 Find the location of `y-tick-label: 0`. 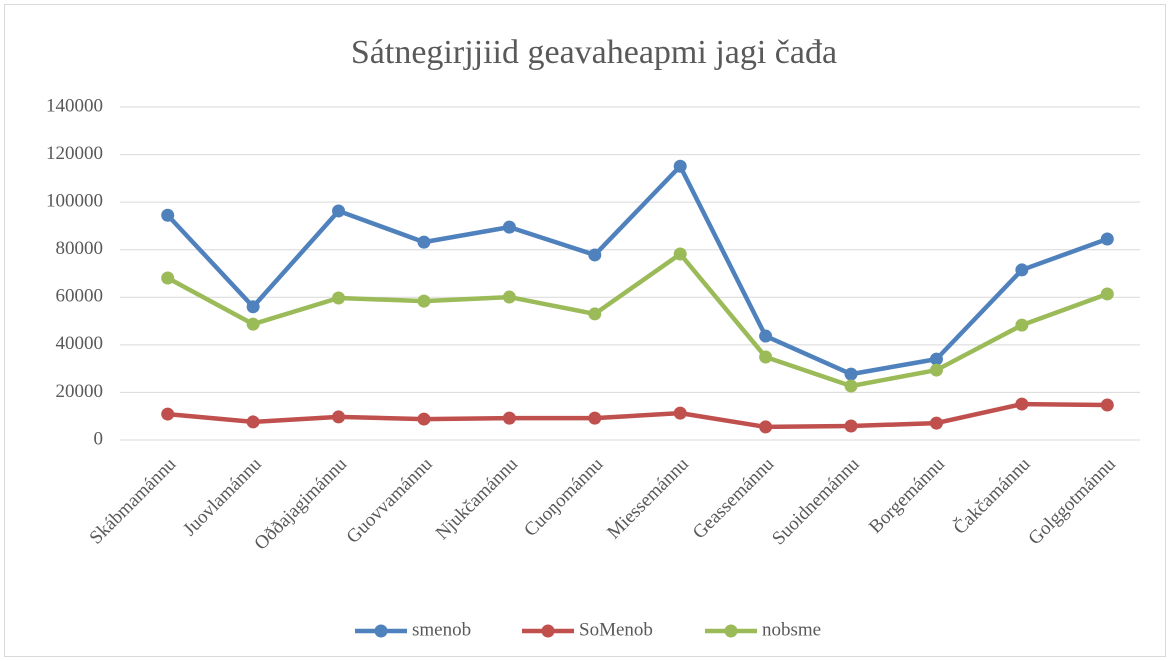

y-tick-label: 0 is located at coordinates (99, 438).